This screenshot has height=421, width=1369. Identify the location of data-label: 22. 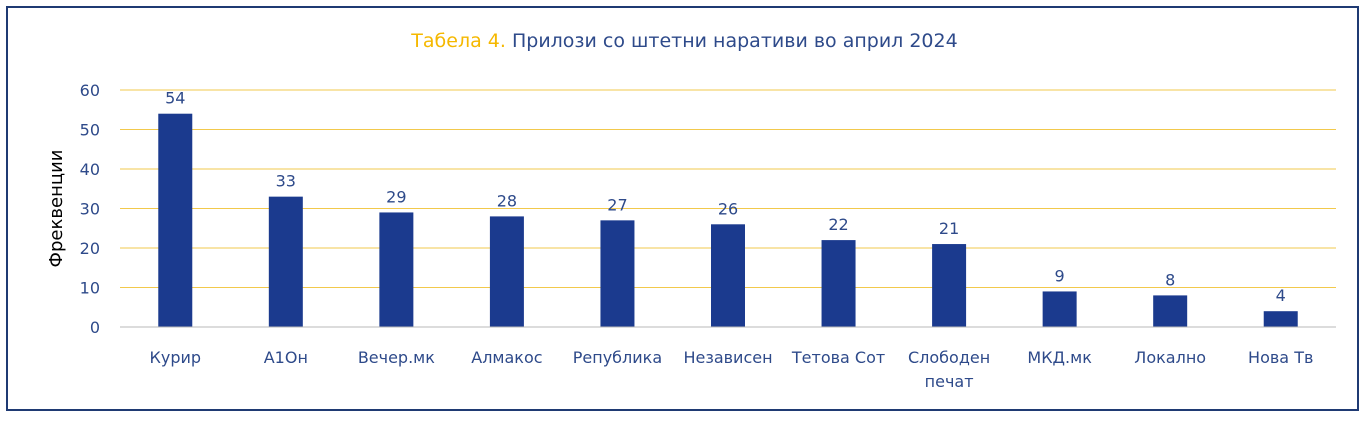
(838, 224).